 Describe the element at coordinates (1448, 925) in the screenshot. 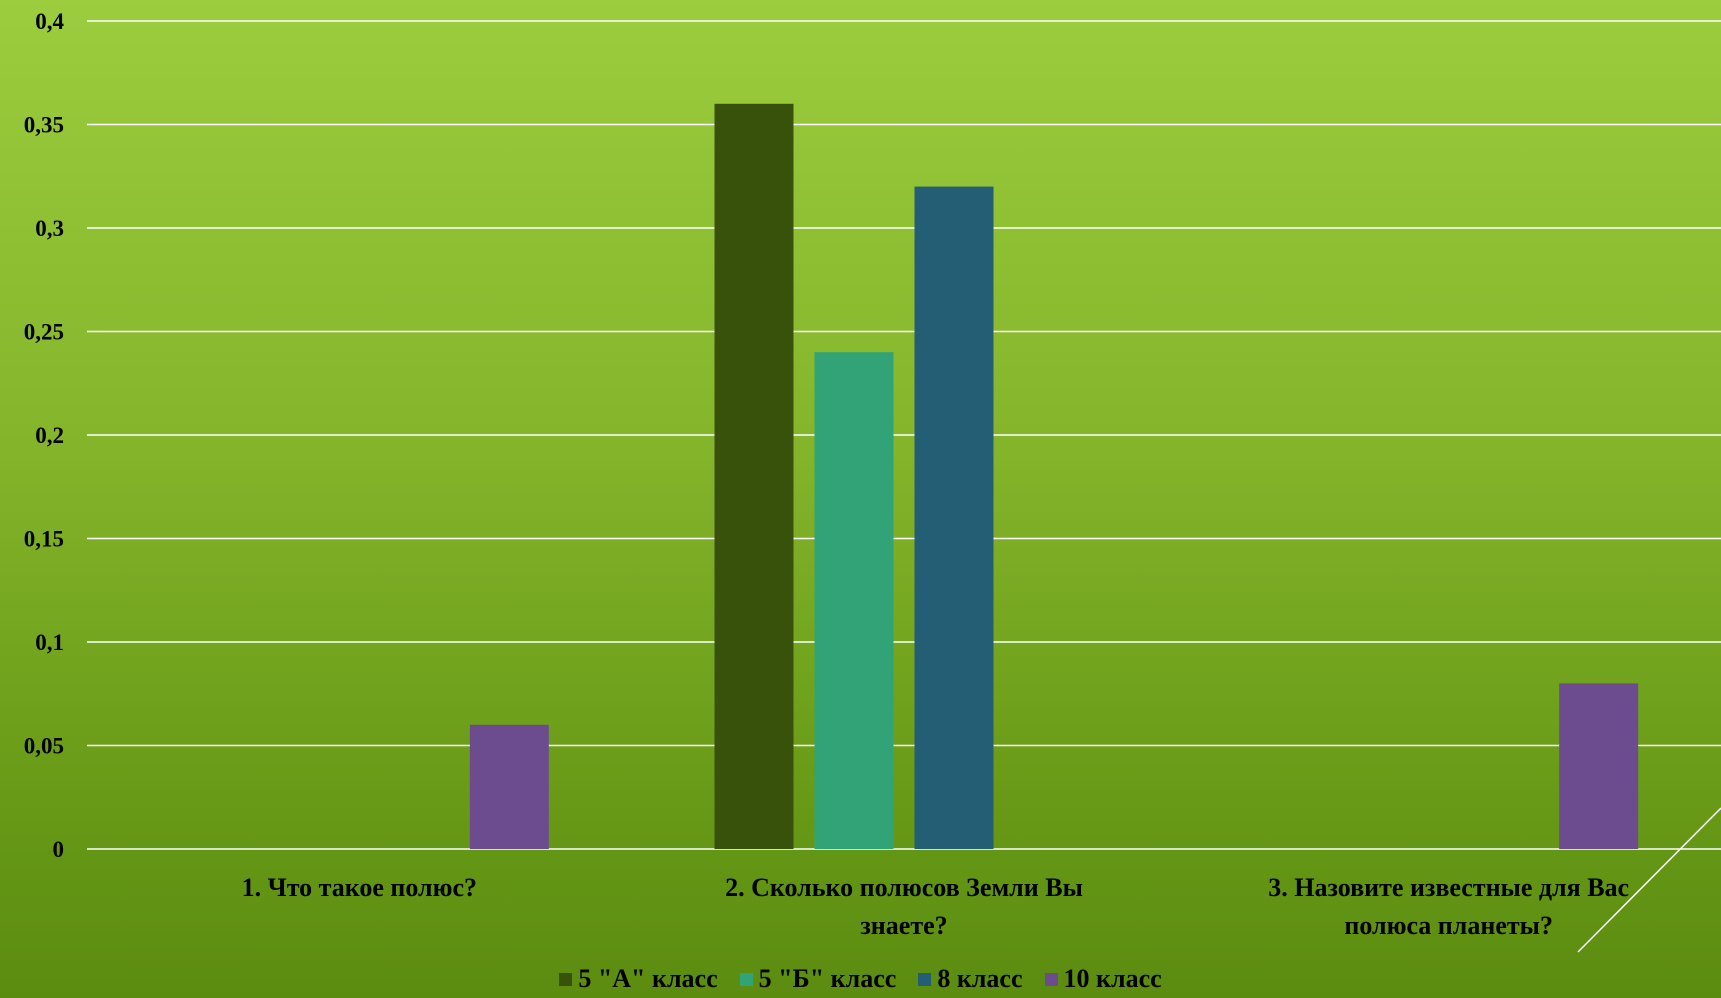

I see `x-category-label-line: полюса планеты?` at that location.